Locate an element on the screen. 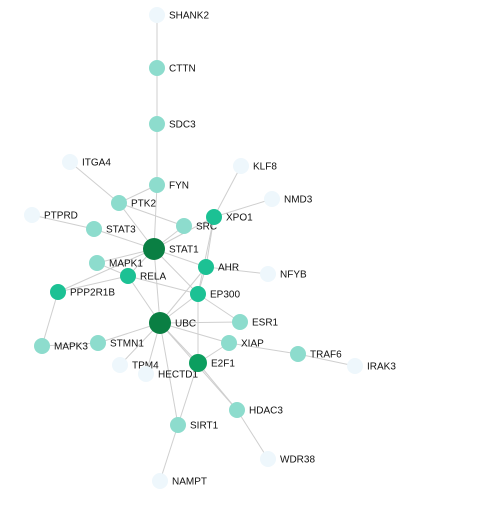 Image resolution: width=501 pixels, height=516 pixels. node-klf8: KLF8 is located at coordinates (255, 166).